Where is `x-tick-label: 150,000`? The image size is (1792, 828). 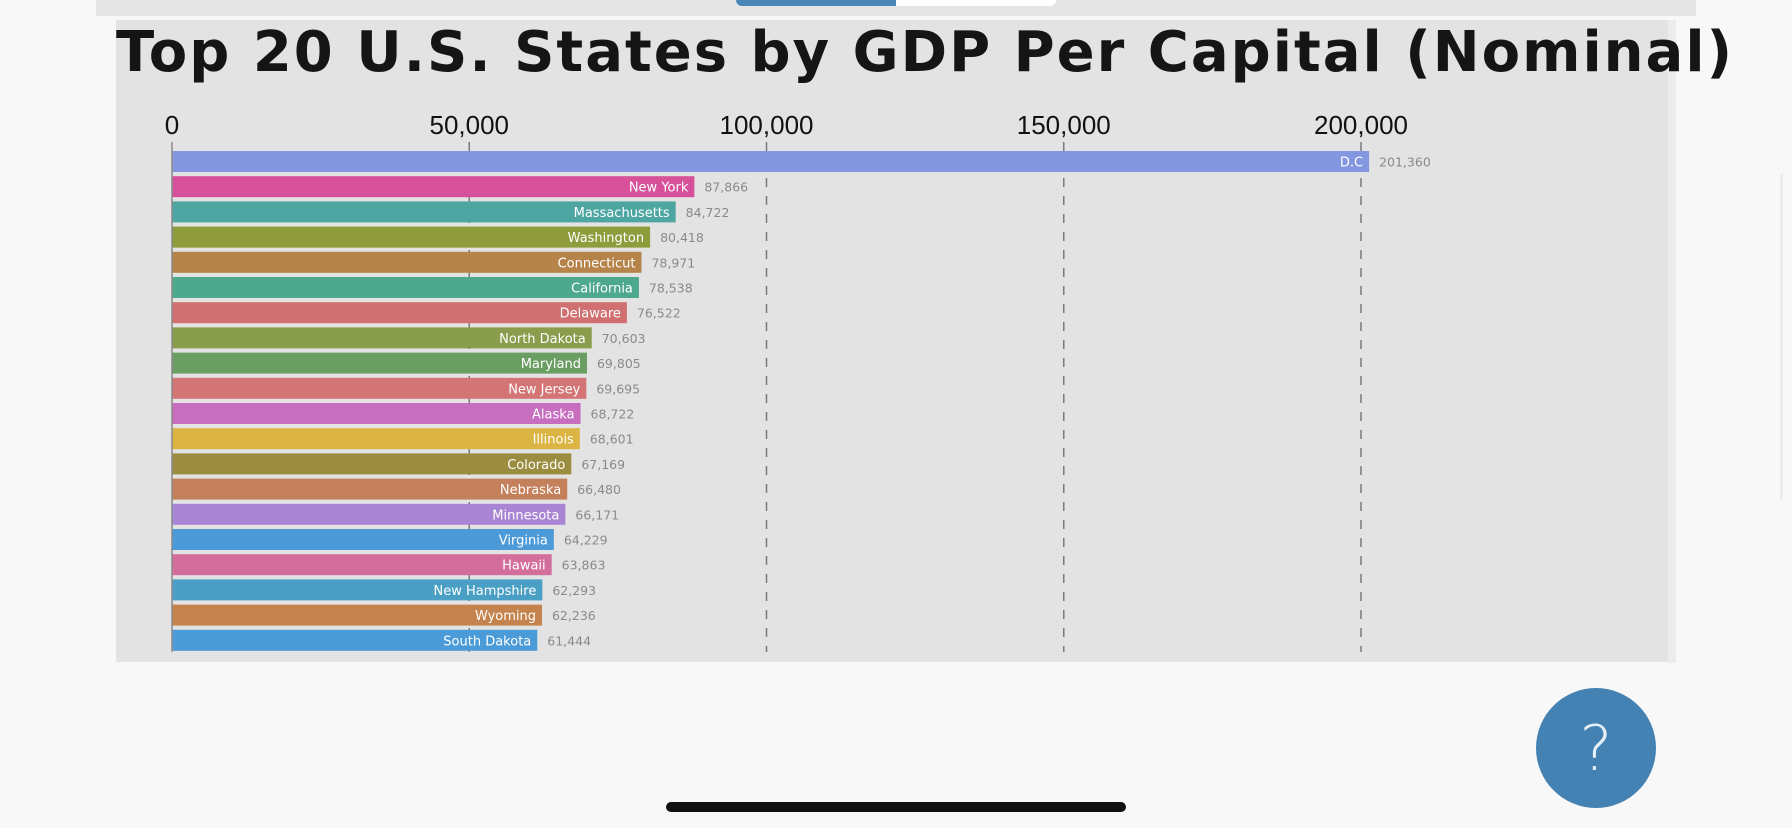
x-tick-label: 150,000 is located at coordinates (1064, 125).